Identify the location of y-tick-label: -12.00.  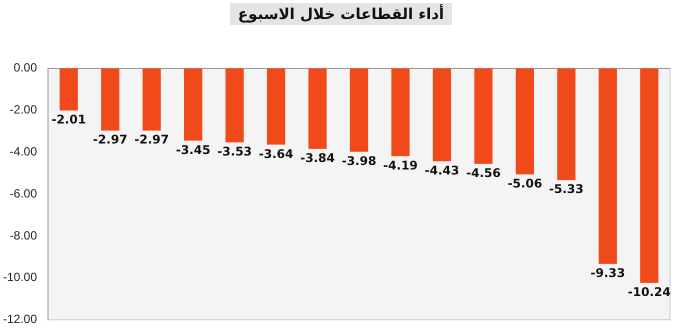
(20, 319).